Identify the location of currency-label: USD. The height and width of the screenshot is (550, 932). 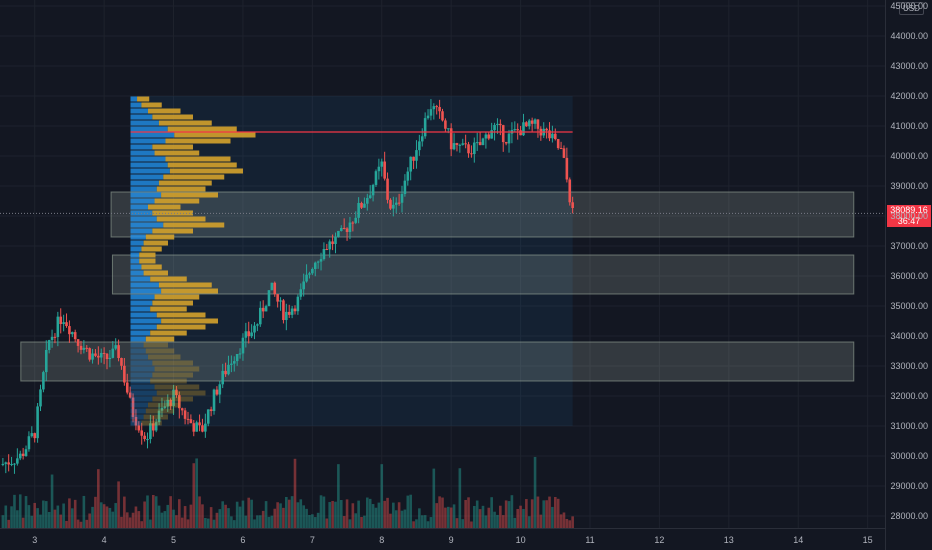
(911, 8).